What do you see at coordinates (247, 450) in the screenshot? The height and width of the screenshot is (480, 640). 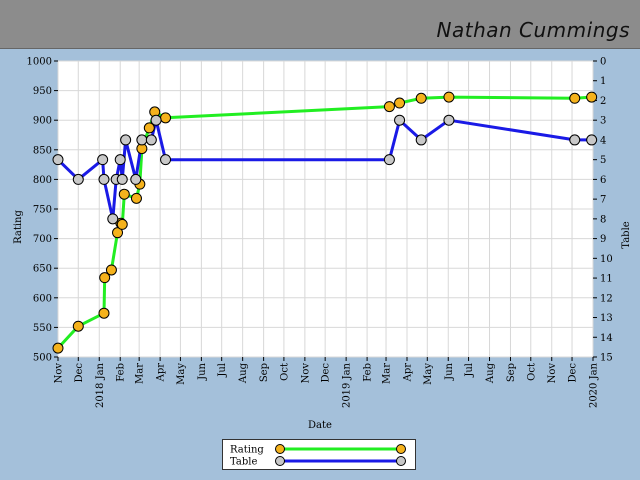 I see `legend-label-rating: Rating` at bounding box center [247, 450].